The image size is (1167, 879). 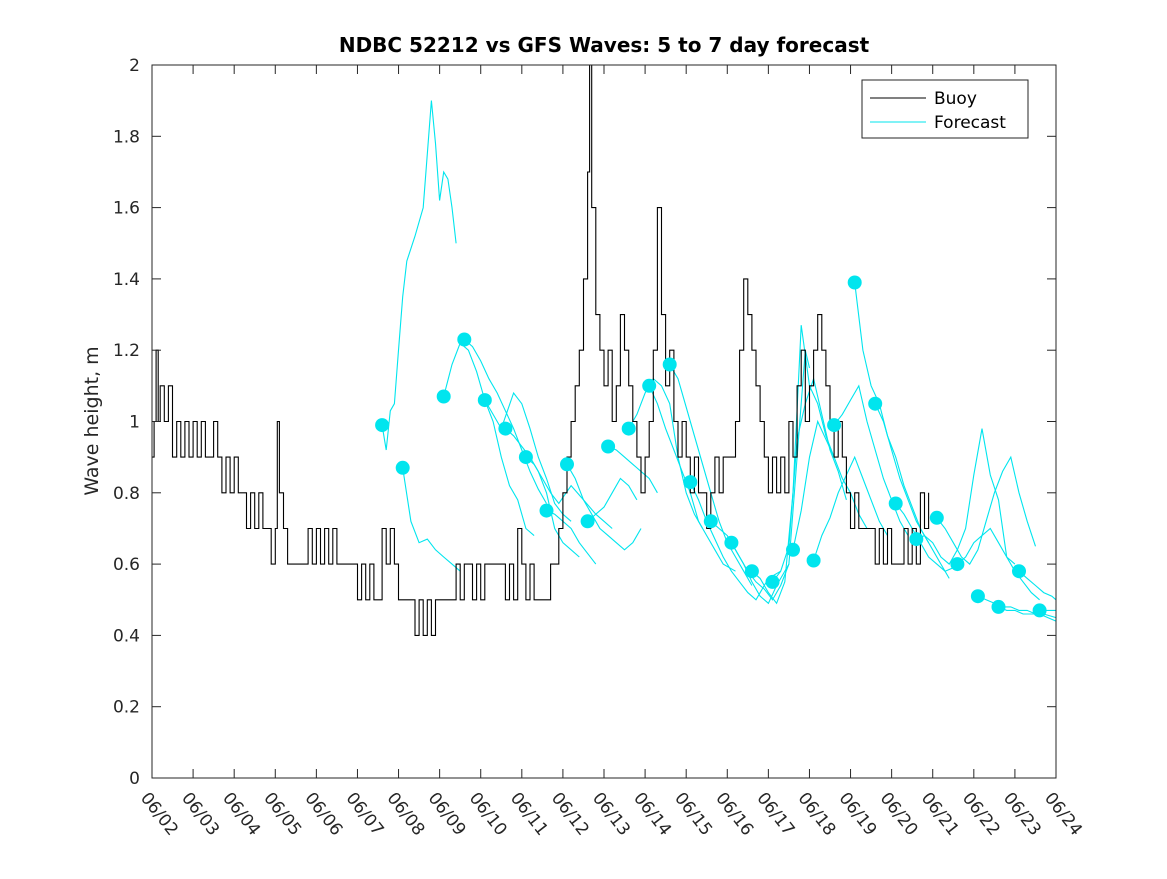 I want to click on y-axis-label: Wave height, m, so click(x=92, y=420).